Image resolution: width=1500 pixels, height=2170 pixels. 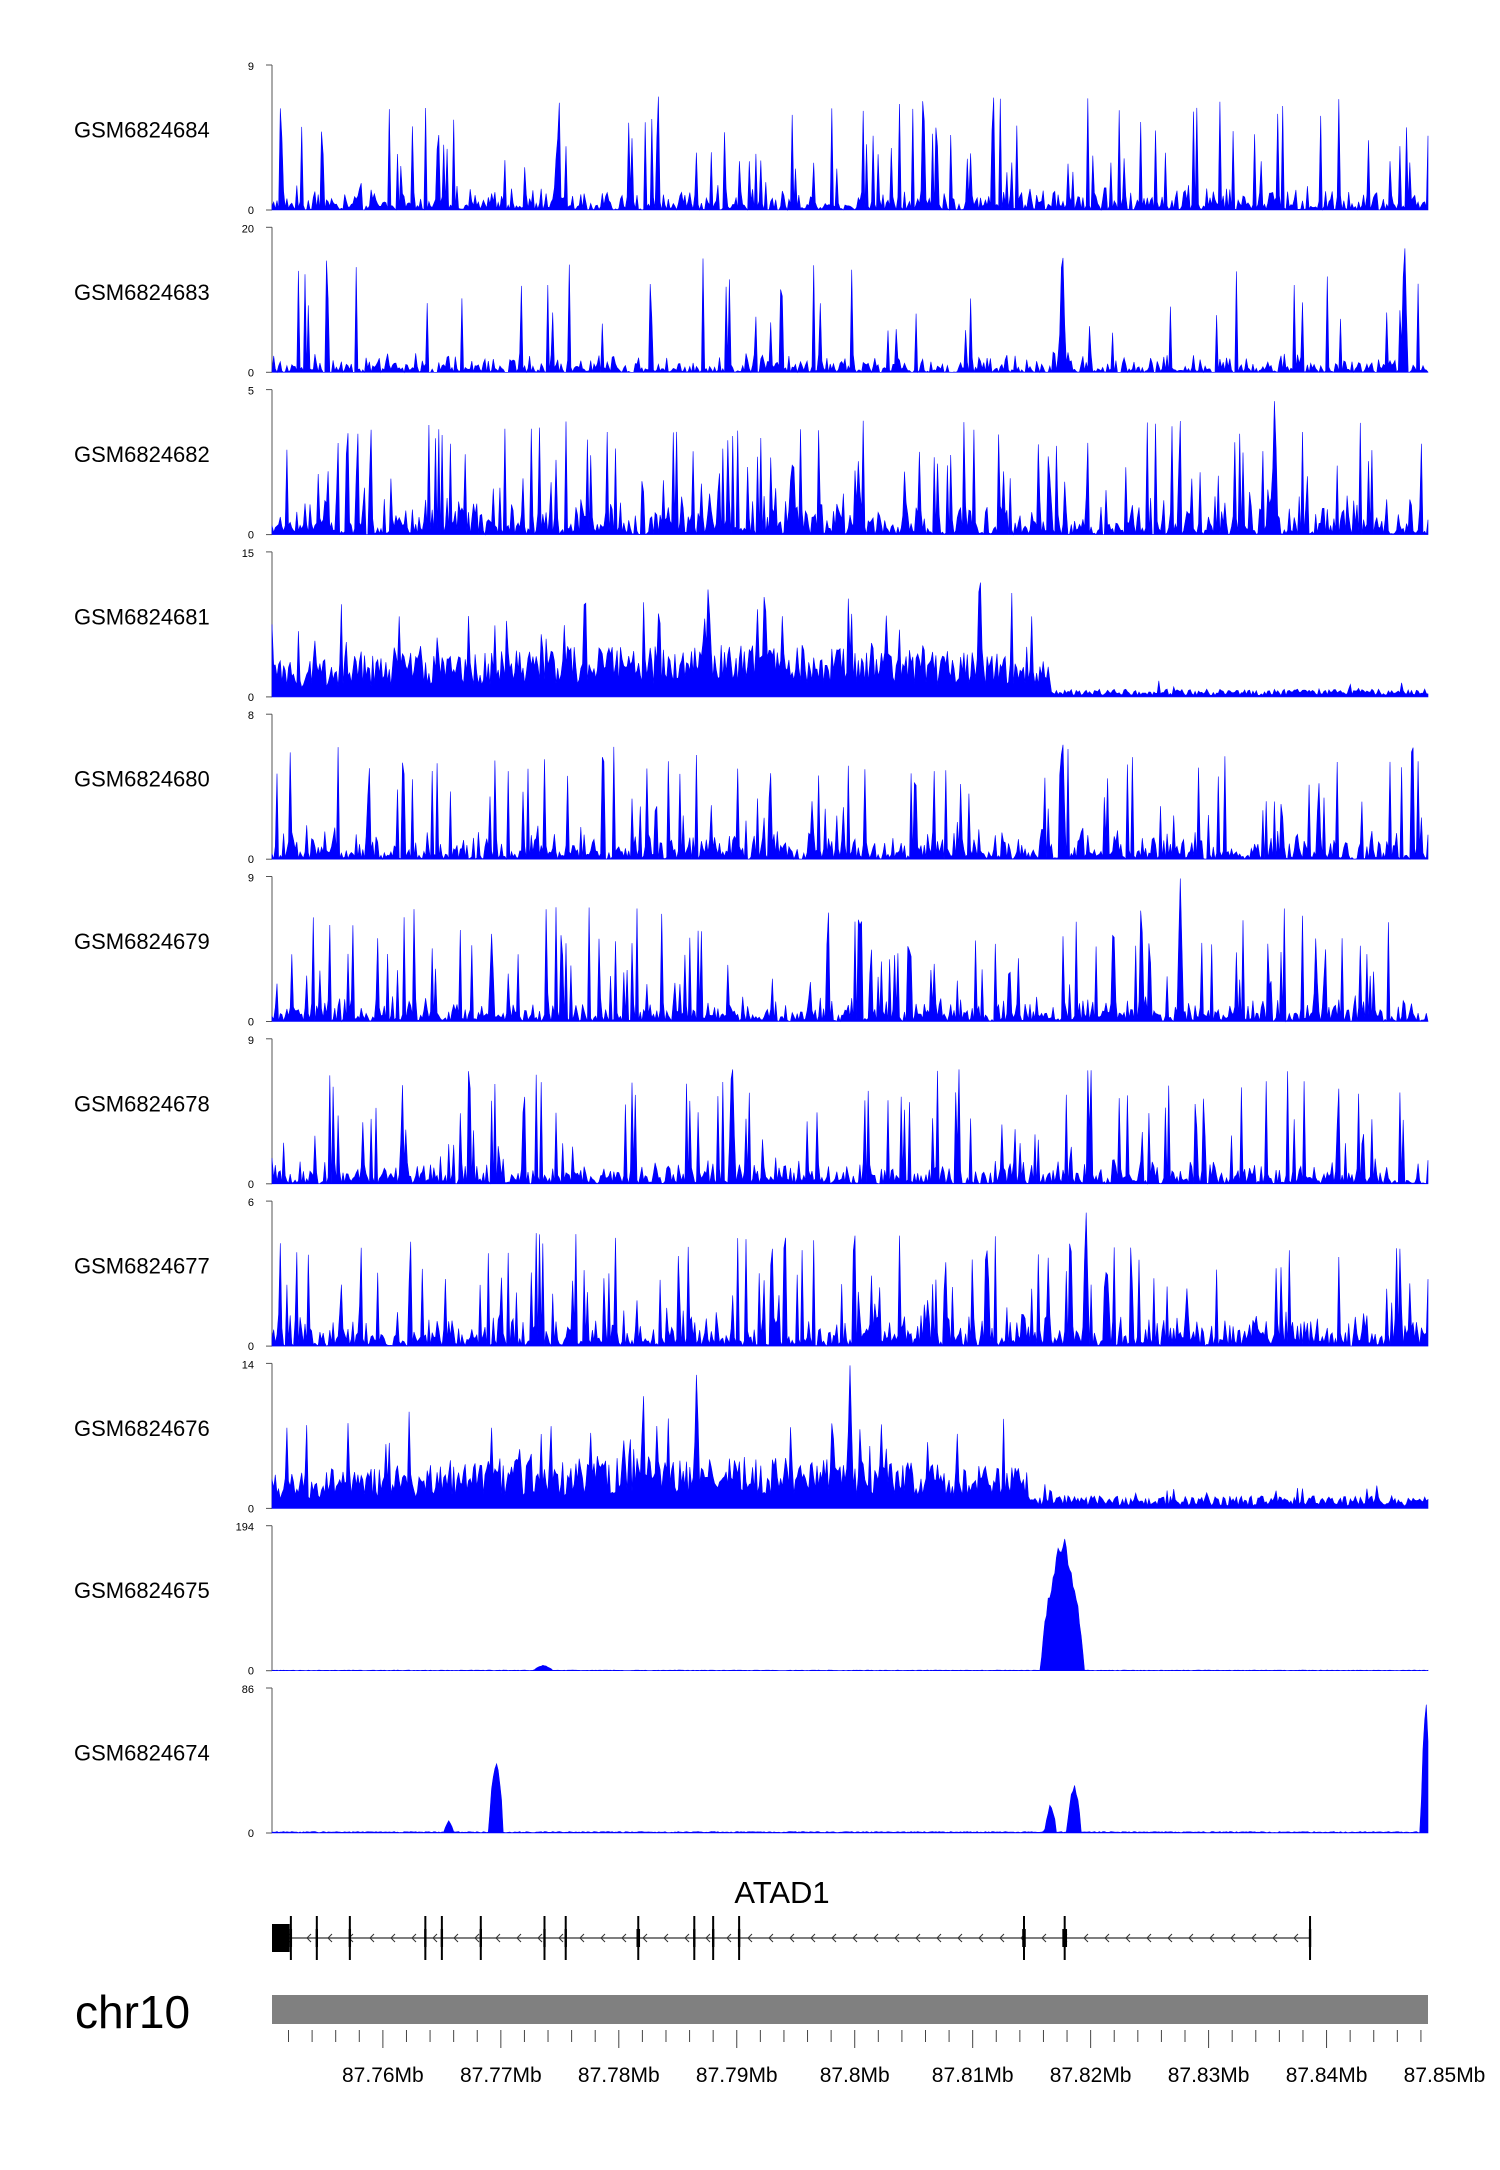 What do you see at coordinates (142, 941) in the screenshot?
I see `track-label: GSM6824679` at bounding box center [142, 941].